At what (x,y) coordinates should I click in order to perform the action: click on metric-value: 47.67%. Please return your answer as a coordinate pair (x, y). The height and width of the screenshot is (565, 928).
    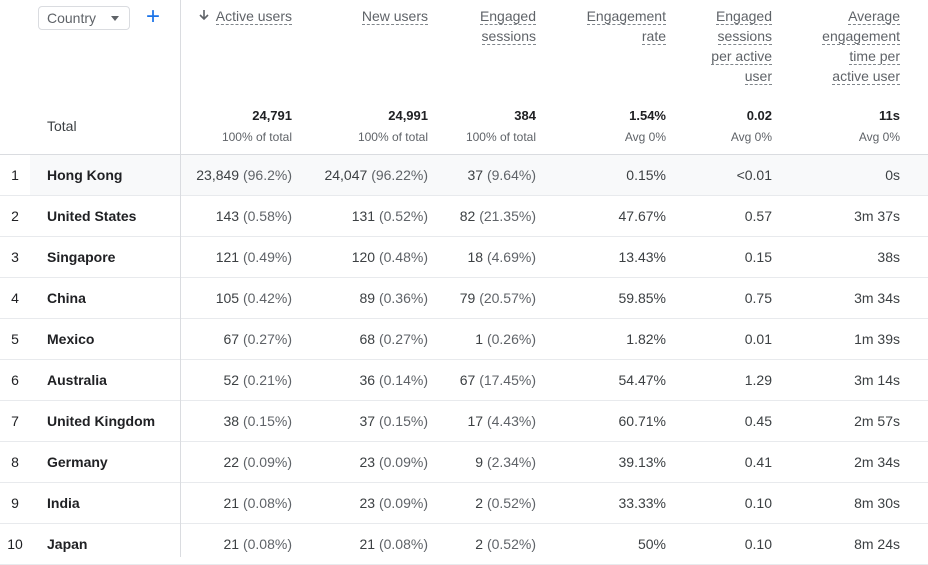
    Looking at the image, I should click on (642, 216).